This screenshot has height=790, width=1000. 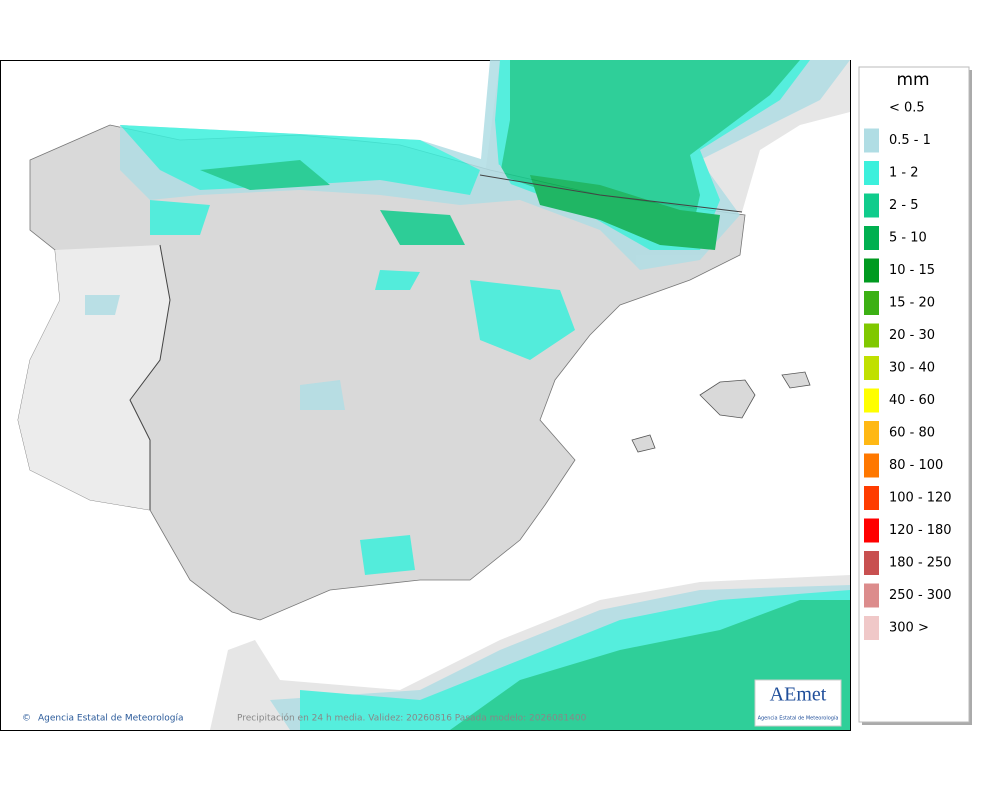 What do you see at coordinates (916, 465) in the screenshot?
I see `legend-label: 80 - 100` at bounding box center [916, 465].